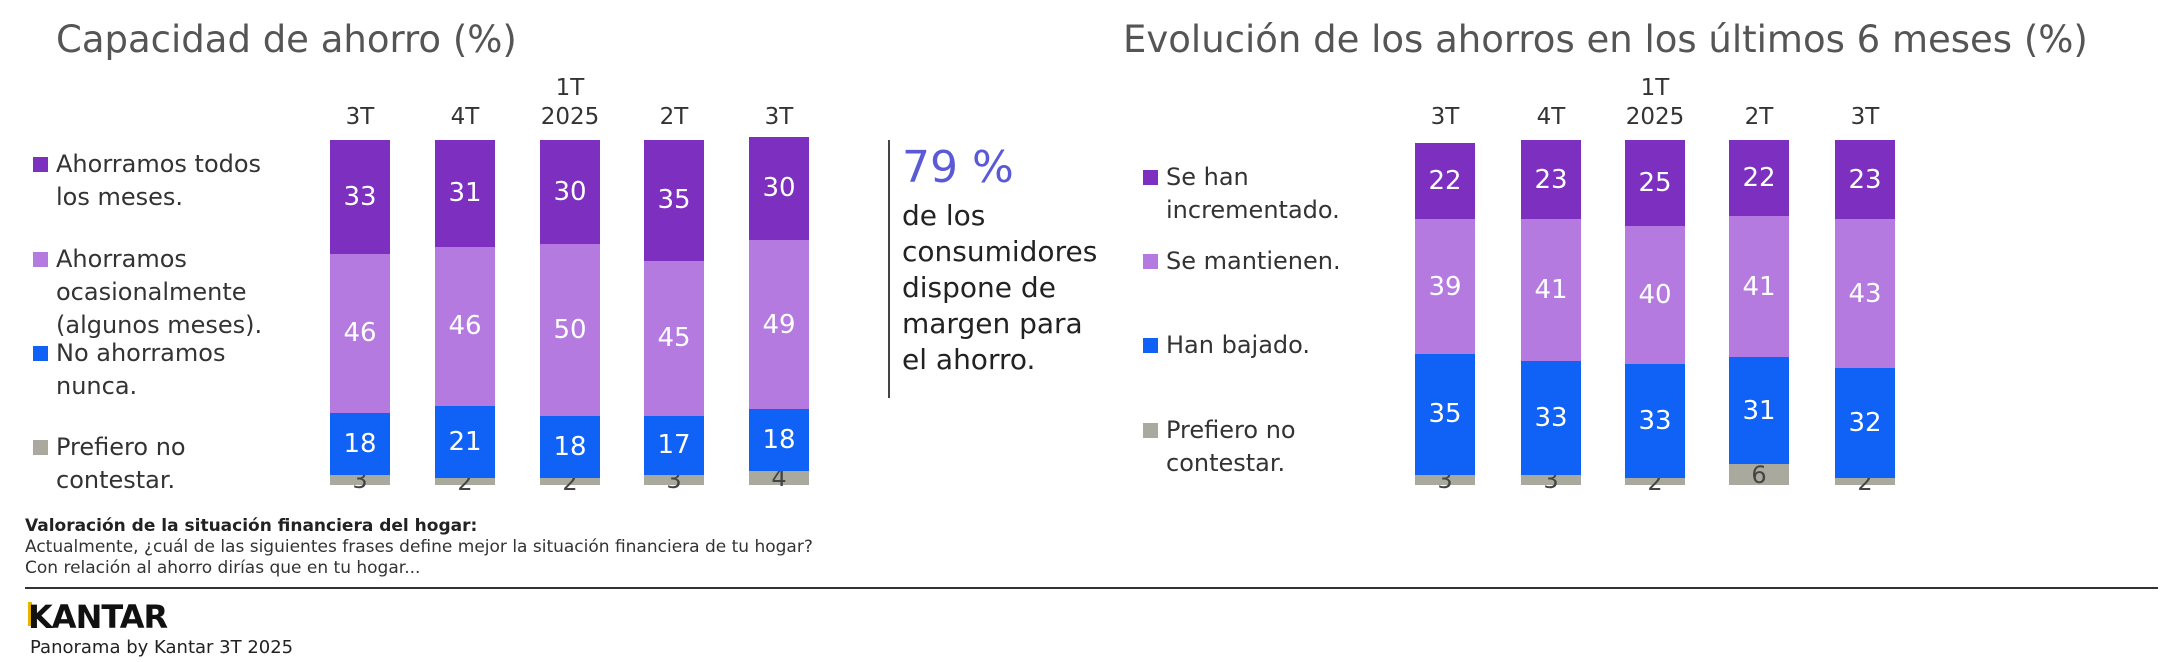  I want to click on divider, so click(889, 269).